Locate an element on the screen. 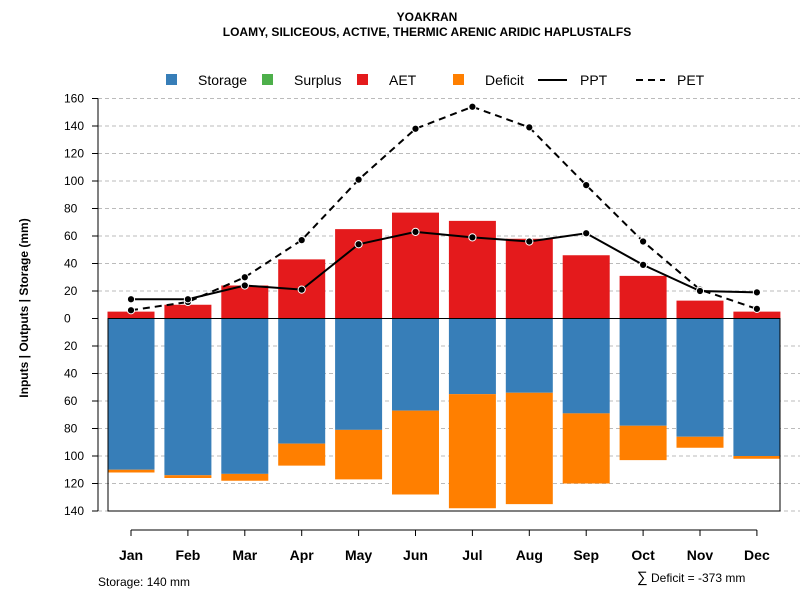  legend-label-deficit: Deficit is located at coordinates (504, 80).